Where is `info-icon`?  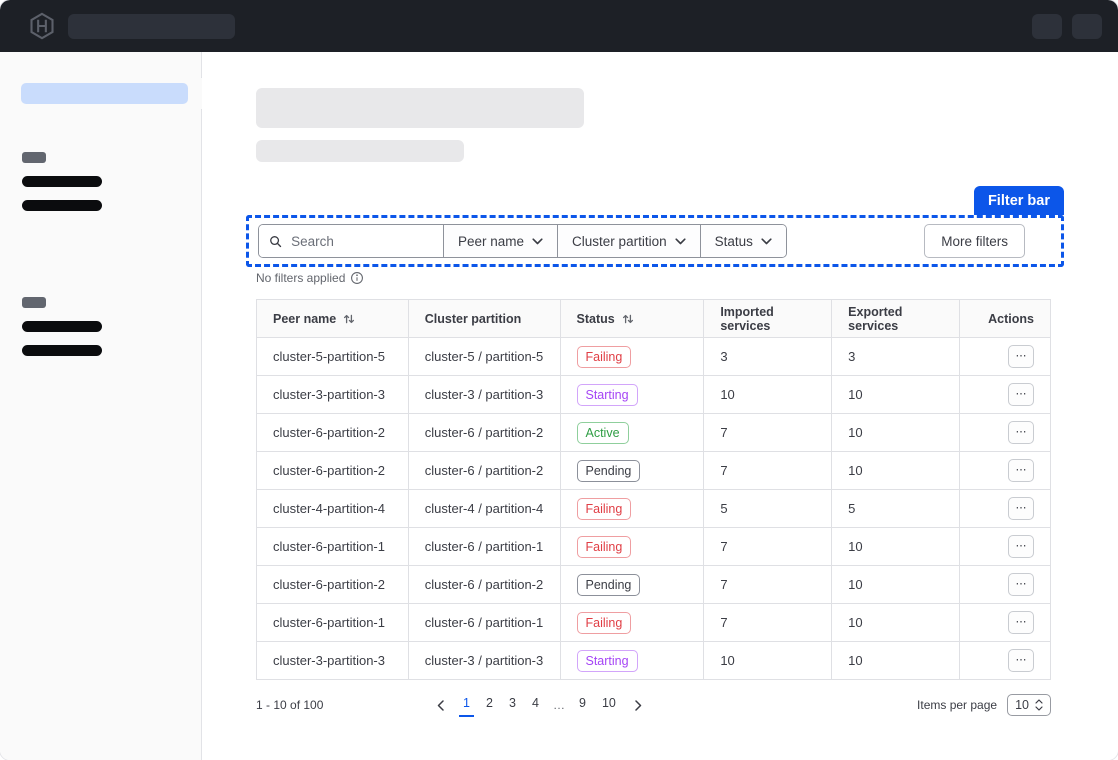
info-icon is located at coordinates (357, 278).